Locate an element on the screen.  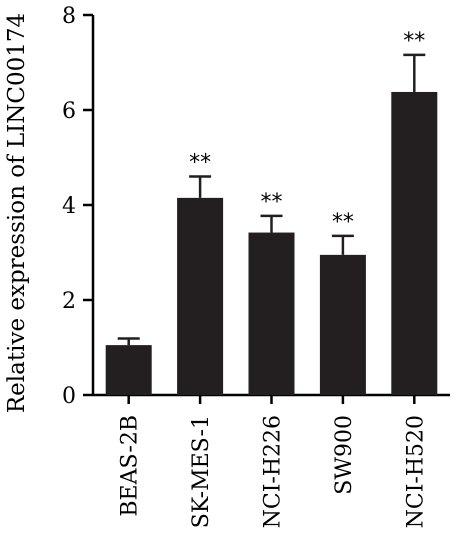
x-tick-label: SK-MES-1 is located at coordinates (201, 471).